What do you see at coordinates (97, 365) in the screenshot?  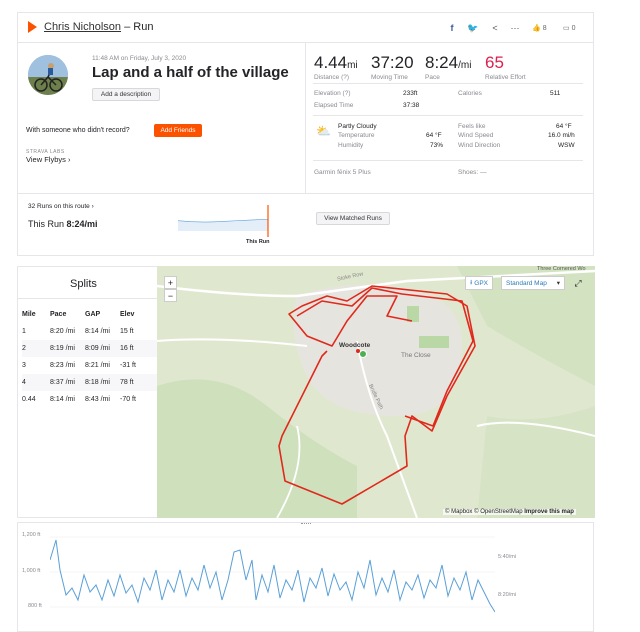 I see `split-gap: 8:21 /mi` at bounding box center [97, 365].